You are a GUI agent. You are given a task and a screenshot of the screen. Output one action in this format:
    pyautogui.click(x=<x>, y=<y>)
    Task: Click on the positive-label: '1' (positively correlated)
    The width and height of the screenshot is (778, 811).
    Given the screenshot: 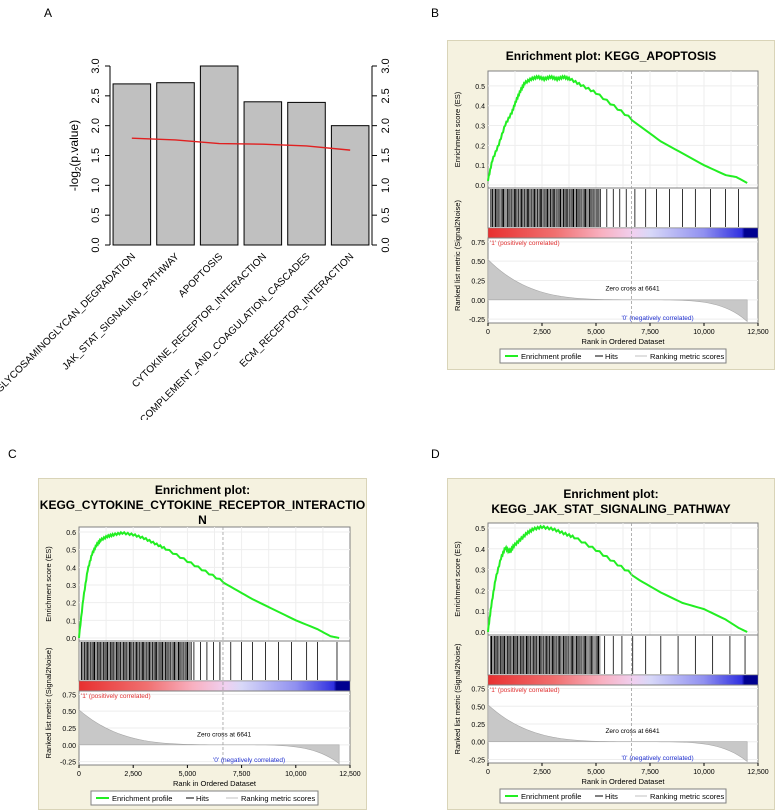 What is the action you would take?
    pyautogui.click(x=525, y=690)
    